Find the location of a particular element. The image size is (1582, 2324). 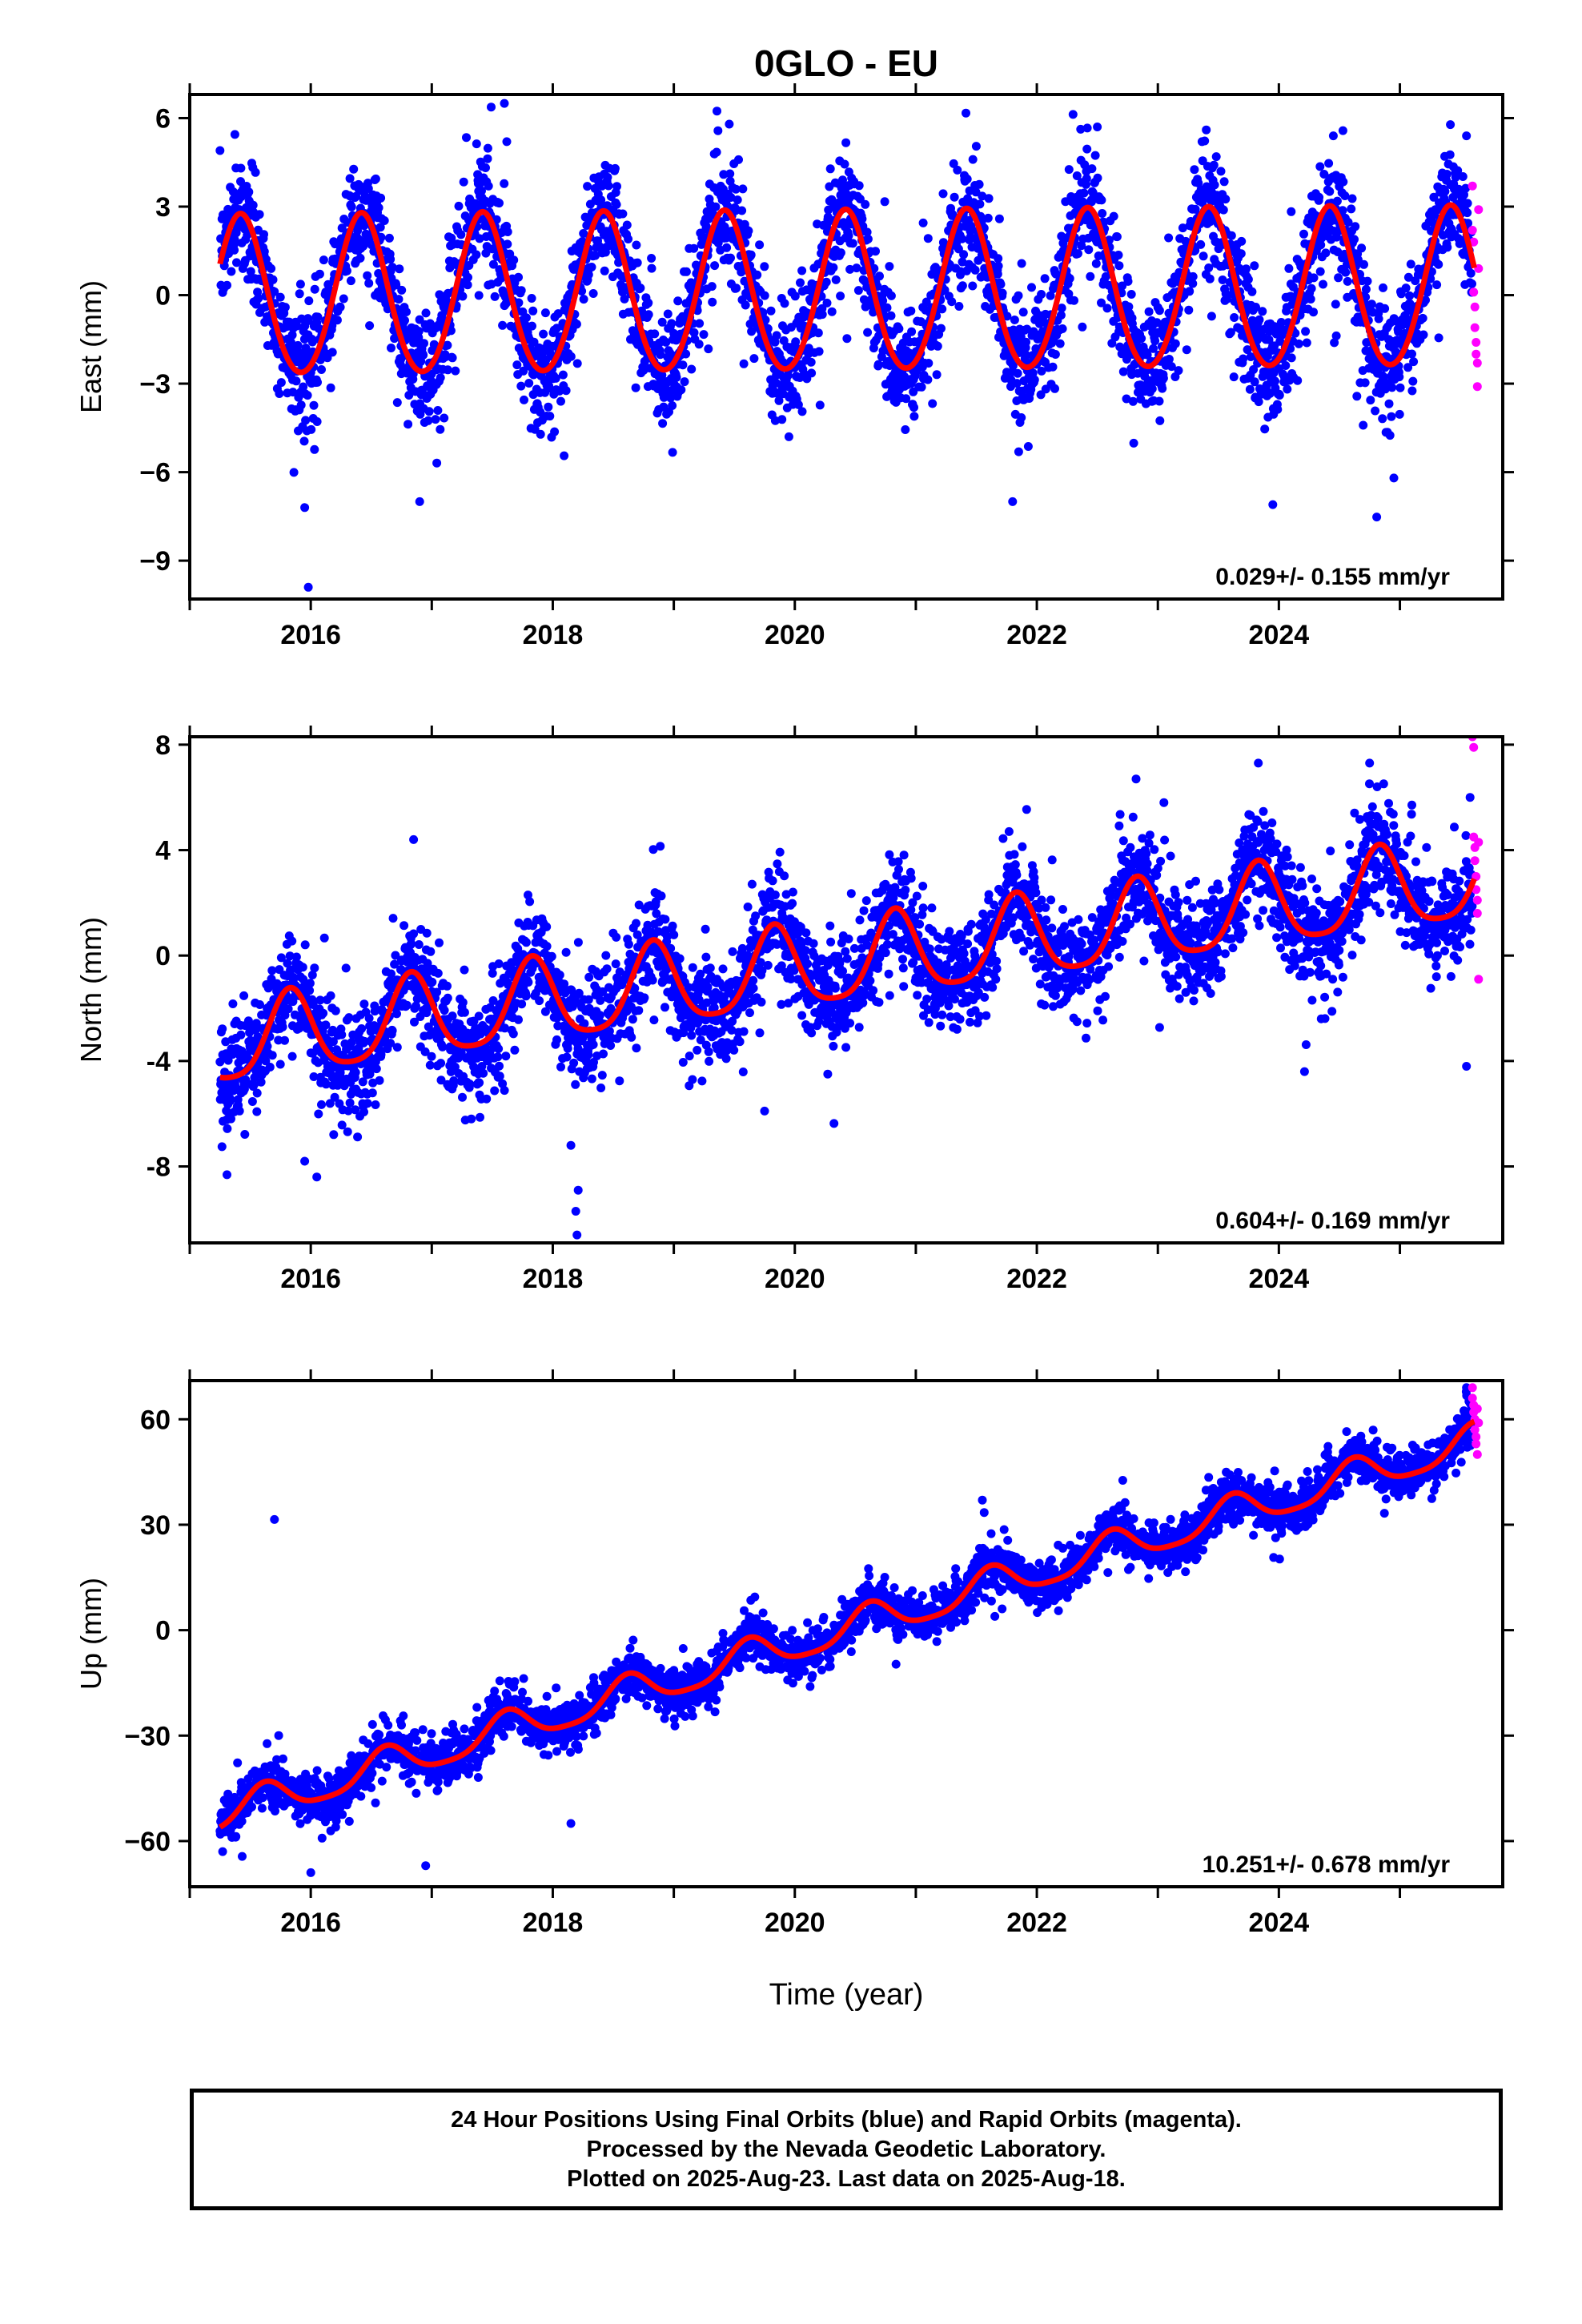

y-tick-label: 0 is located at coordinates (163, 296).